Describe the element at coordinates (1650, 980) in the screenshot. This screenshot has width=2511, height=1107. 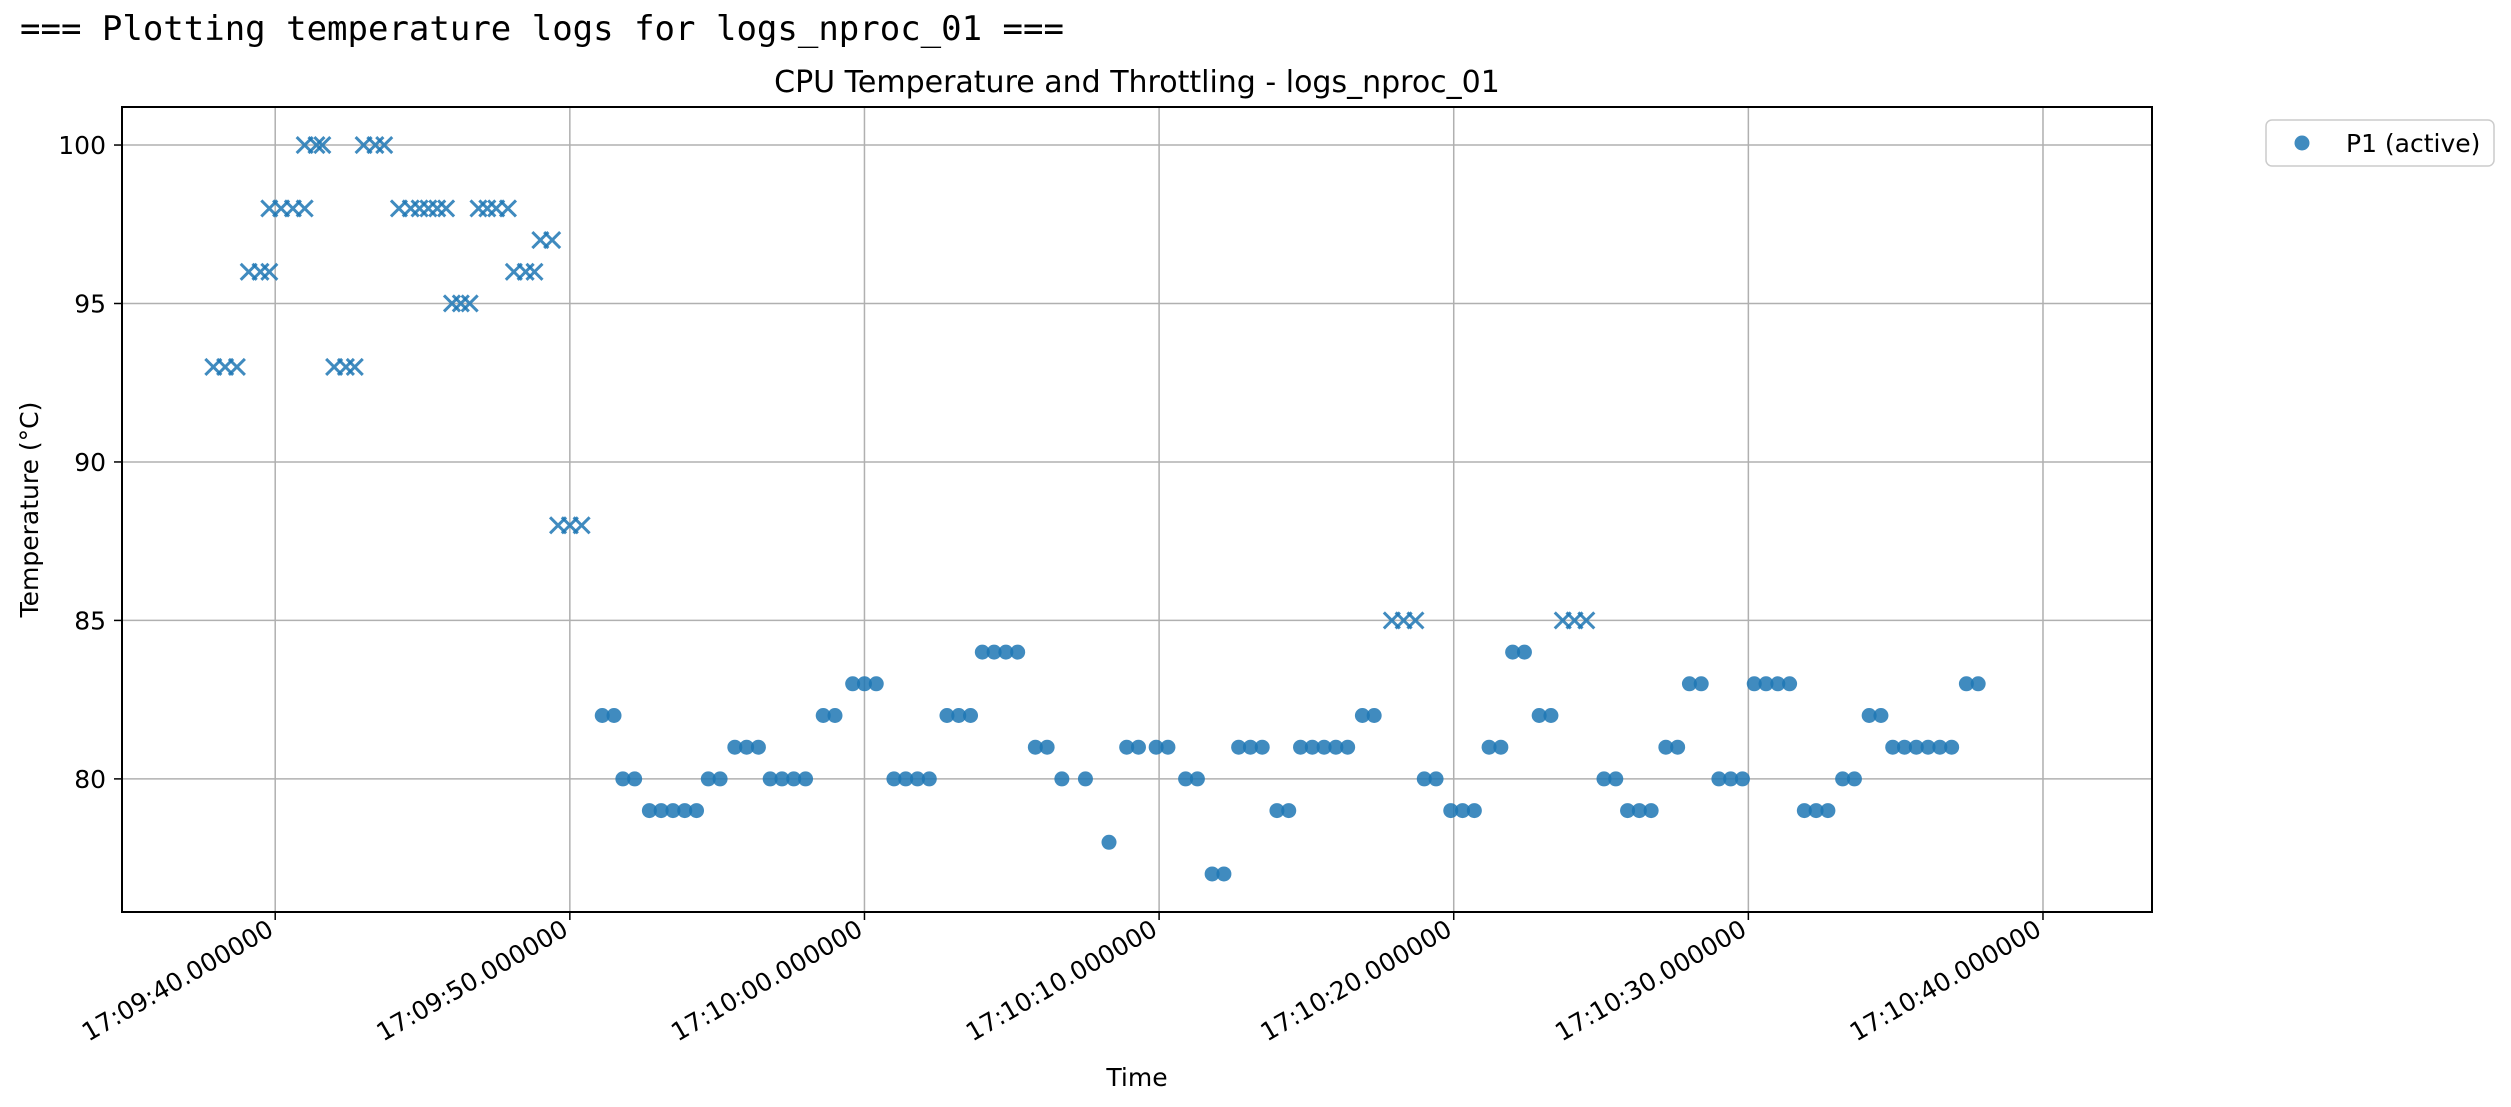
I see `x-tick-label: 17:10:30.000000` at that location.